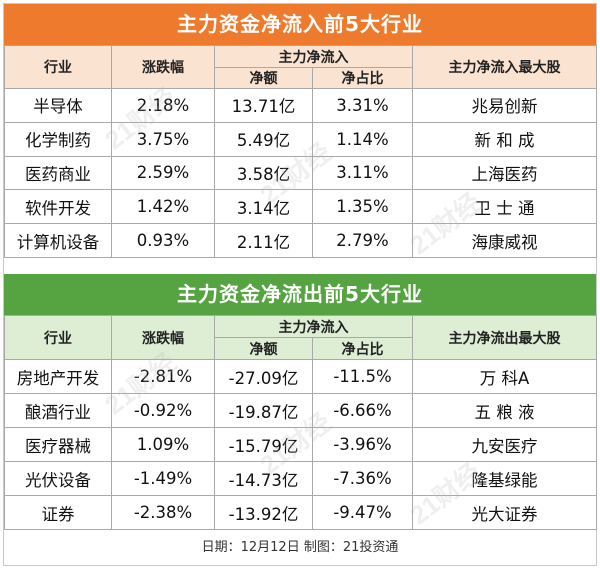 The width and height of the screenshot is (600, 569). What do you see at coordinates (58, 173) in the screenshot?
I see `industry-cell: 医药商业` at bounding box center [58, 173].